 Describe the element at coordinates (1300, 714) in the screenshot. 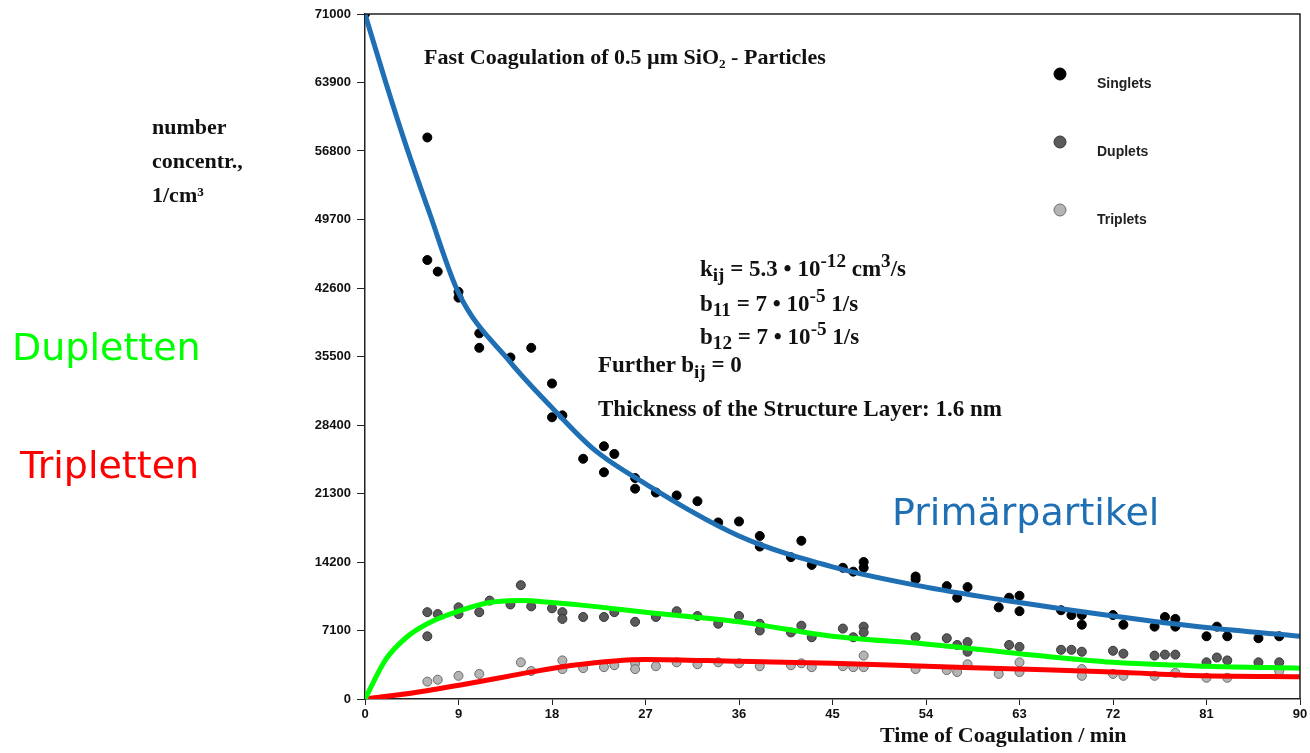

I see `x-tick-label: 90` at that location.